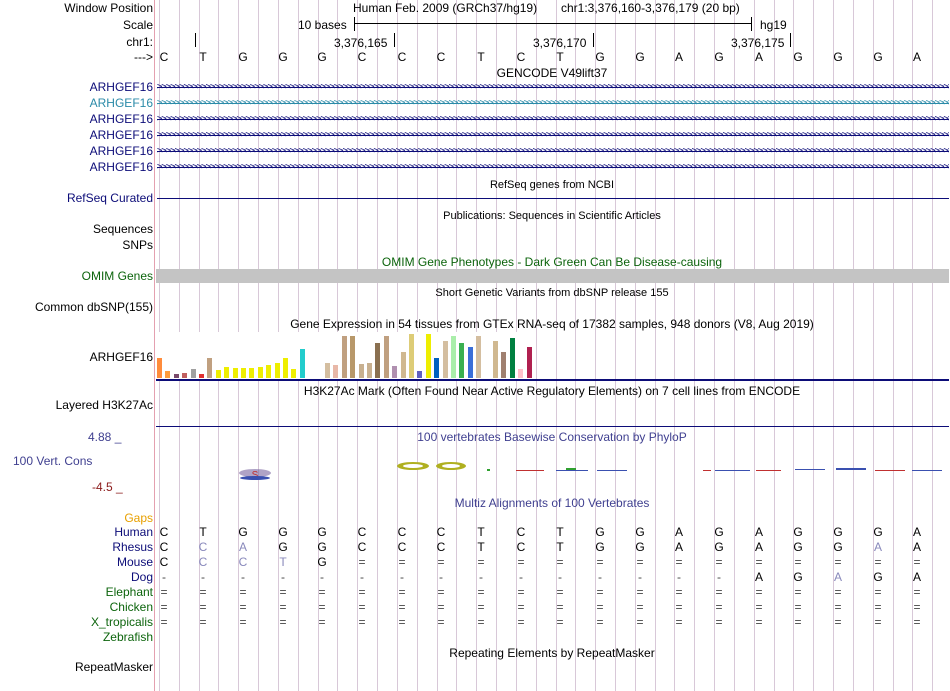 The image size is (950, 691). What do you see at coordinates (53, 461) in the screenshot?
I see `conservation-label: 100 Vert. Cons` at bounding box center [53, 461].